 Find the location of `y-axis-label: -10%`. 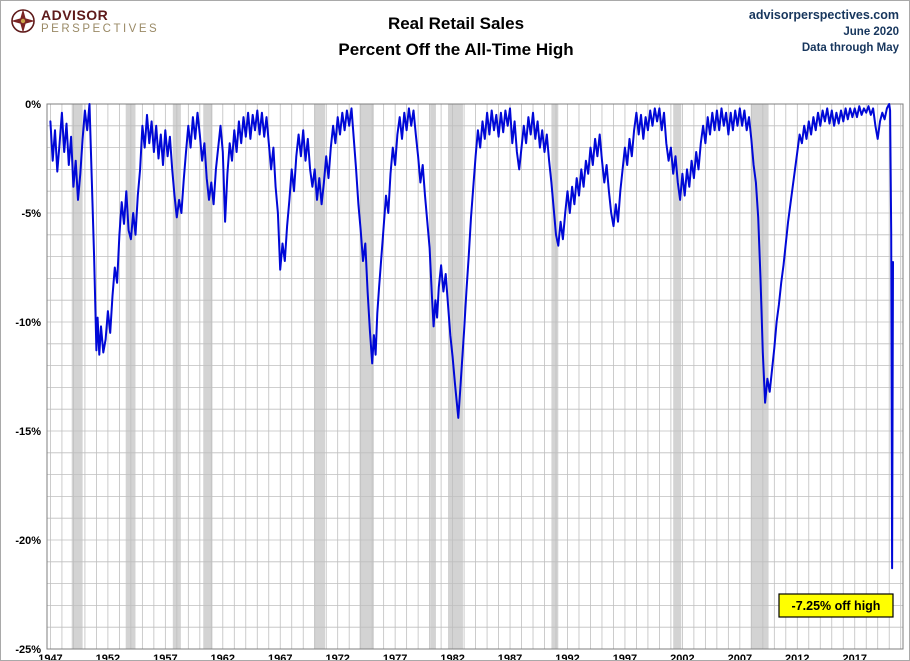

y-axis-label: -10% is located at coordinates (28, 323).